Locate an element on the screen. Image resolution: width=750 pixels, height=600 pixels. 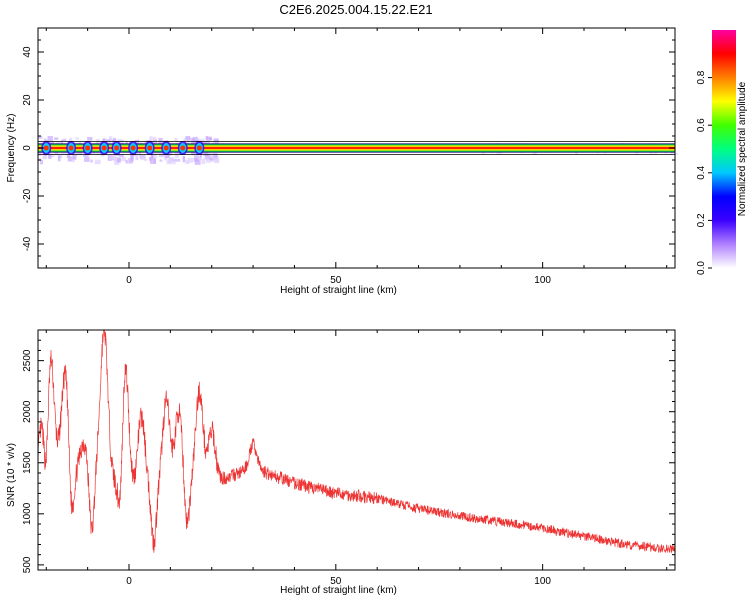
top-y-tick-label: 40 is located at coordinates (27, 52).